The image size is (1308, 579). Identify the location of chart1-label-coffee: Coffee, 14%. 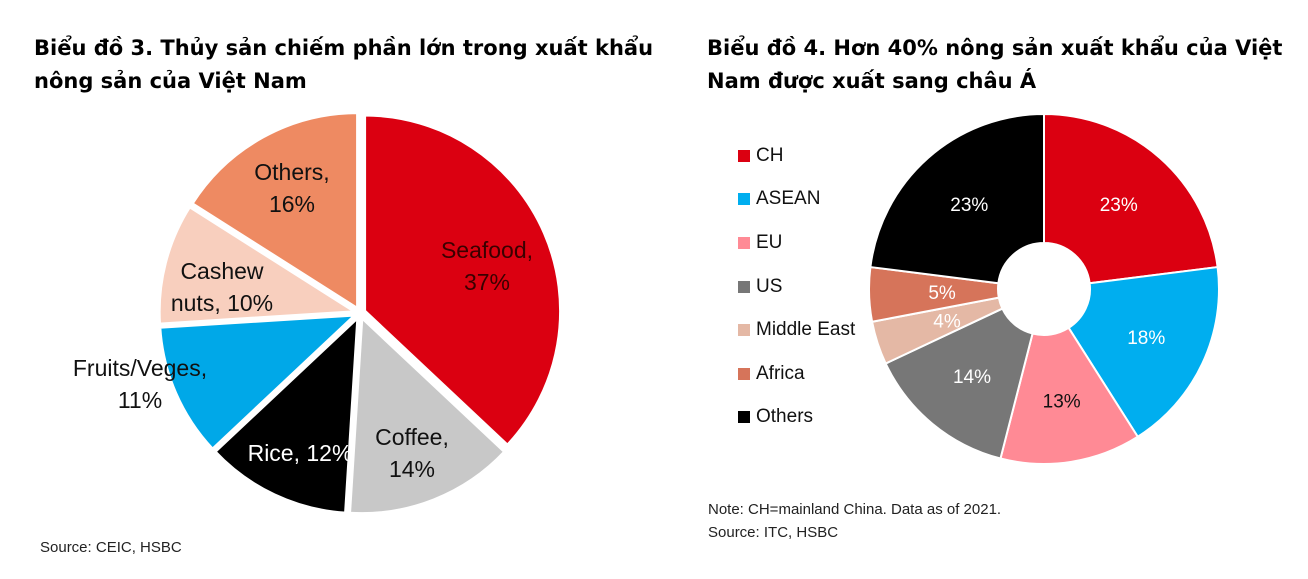
(412, 453).